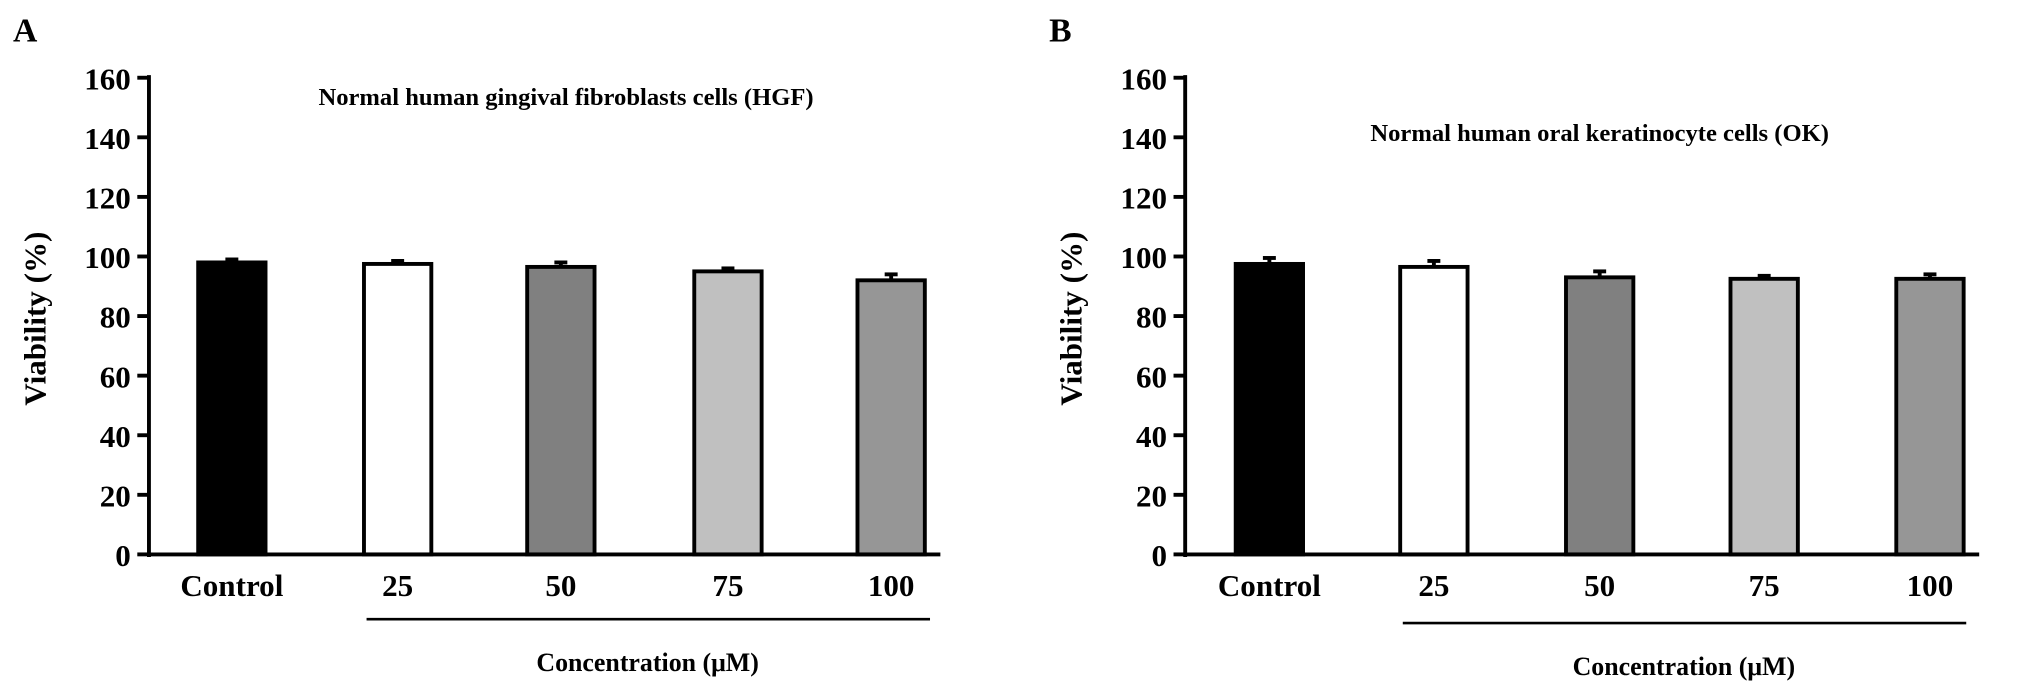 The height and width of the screenshot is (700, 2031). I want to click on panel-label: B, so click(1060, 30).